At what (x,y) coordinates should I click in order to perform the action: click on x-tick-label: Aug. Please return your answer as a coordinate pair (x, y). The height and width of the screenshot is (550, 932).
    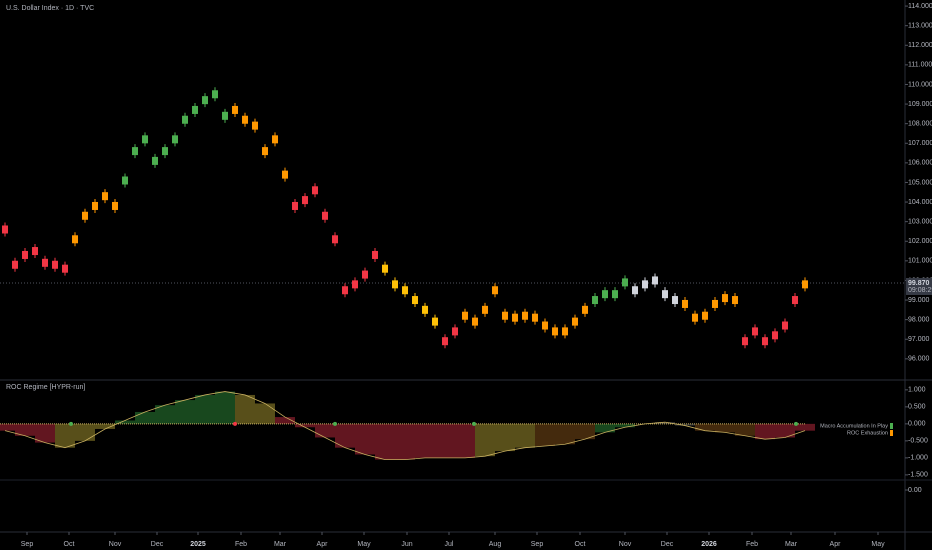
    Looking at the image, I should click on (495, 544).